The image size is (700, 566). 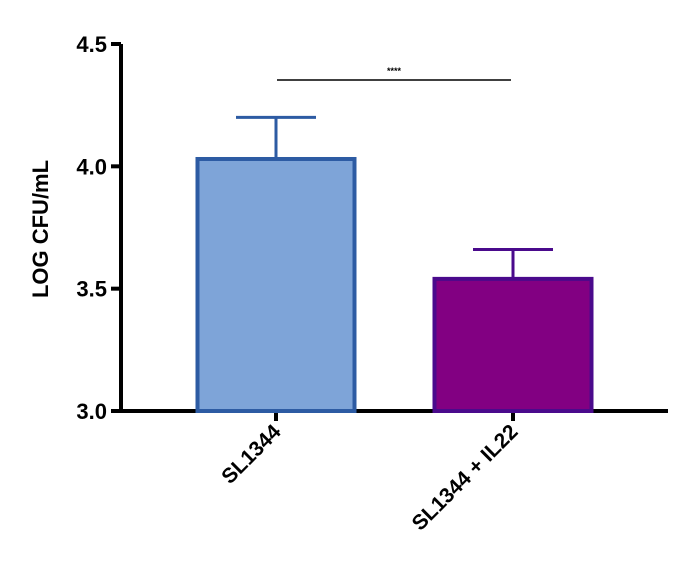 I want to click on y-tick-label: 3.5, so click(x=91, y=289).